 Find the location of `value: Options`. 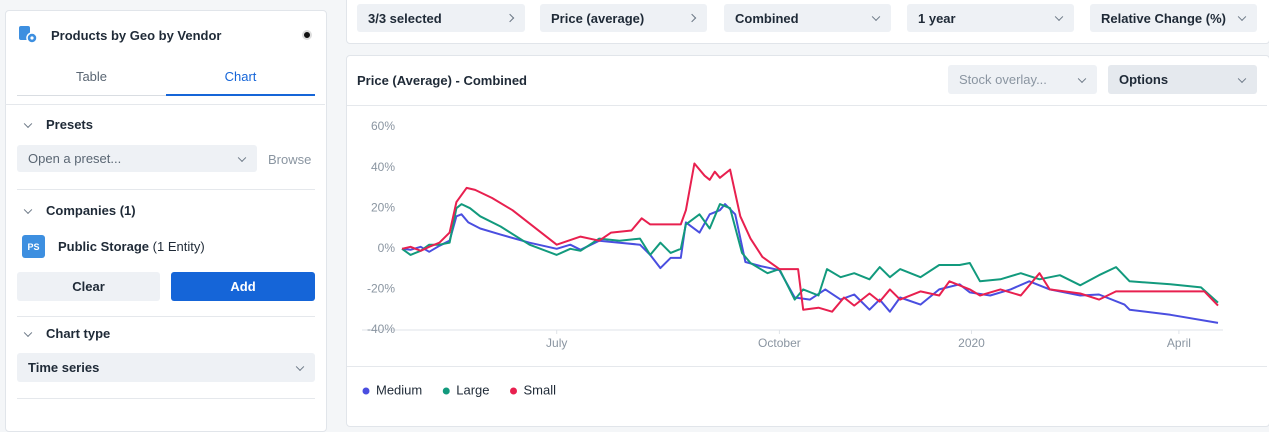

value: Options is located at coordinates (1144, 79).